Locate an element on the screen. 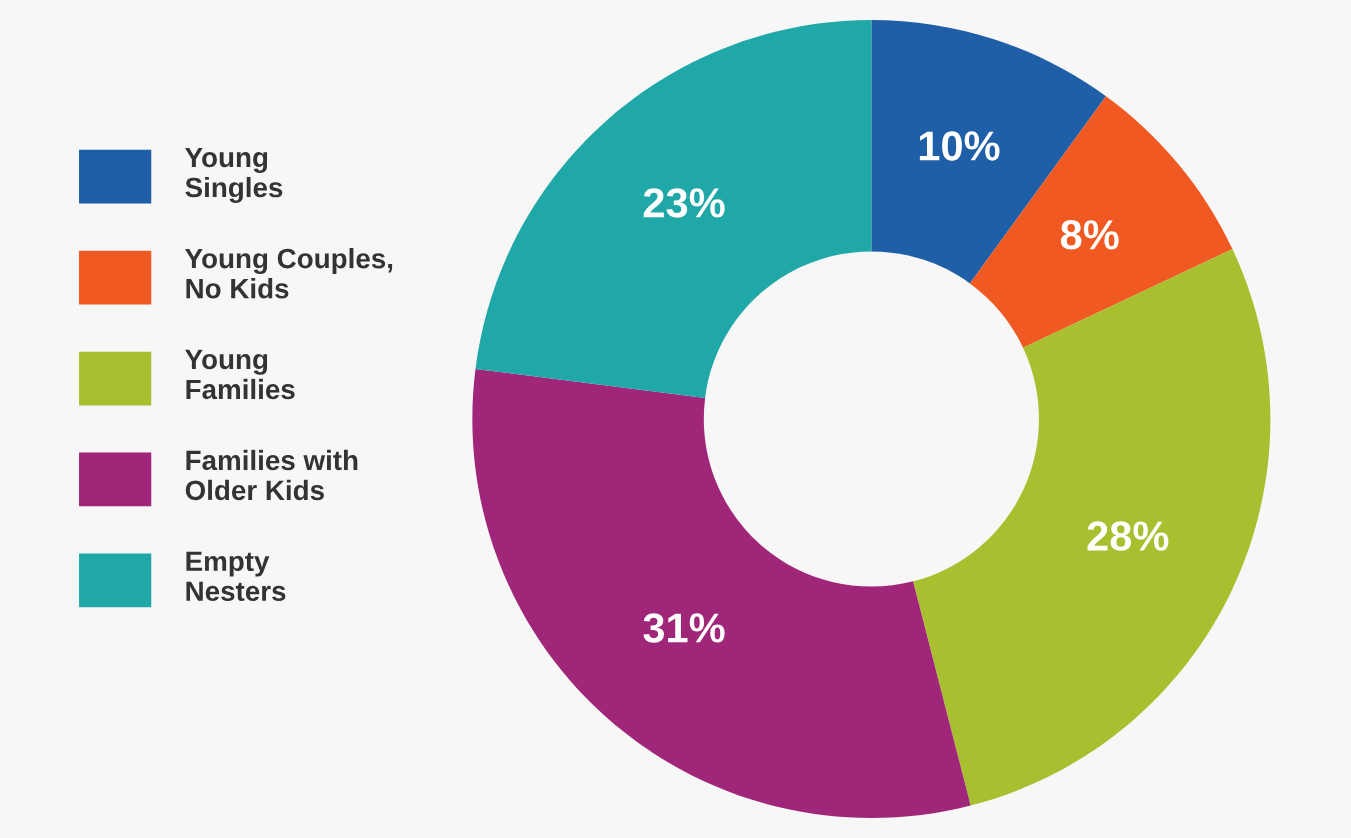 Image resolution: width=1351 pixels, height=838 pixels. data-label: 23% is located at coordinates (684, 203).